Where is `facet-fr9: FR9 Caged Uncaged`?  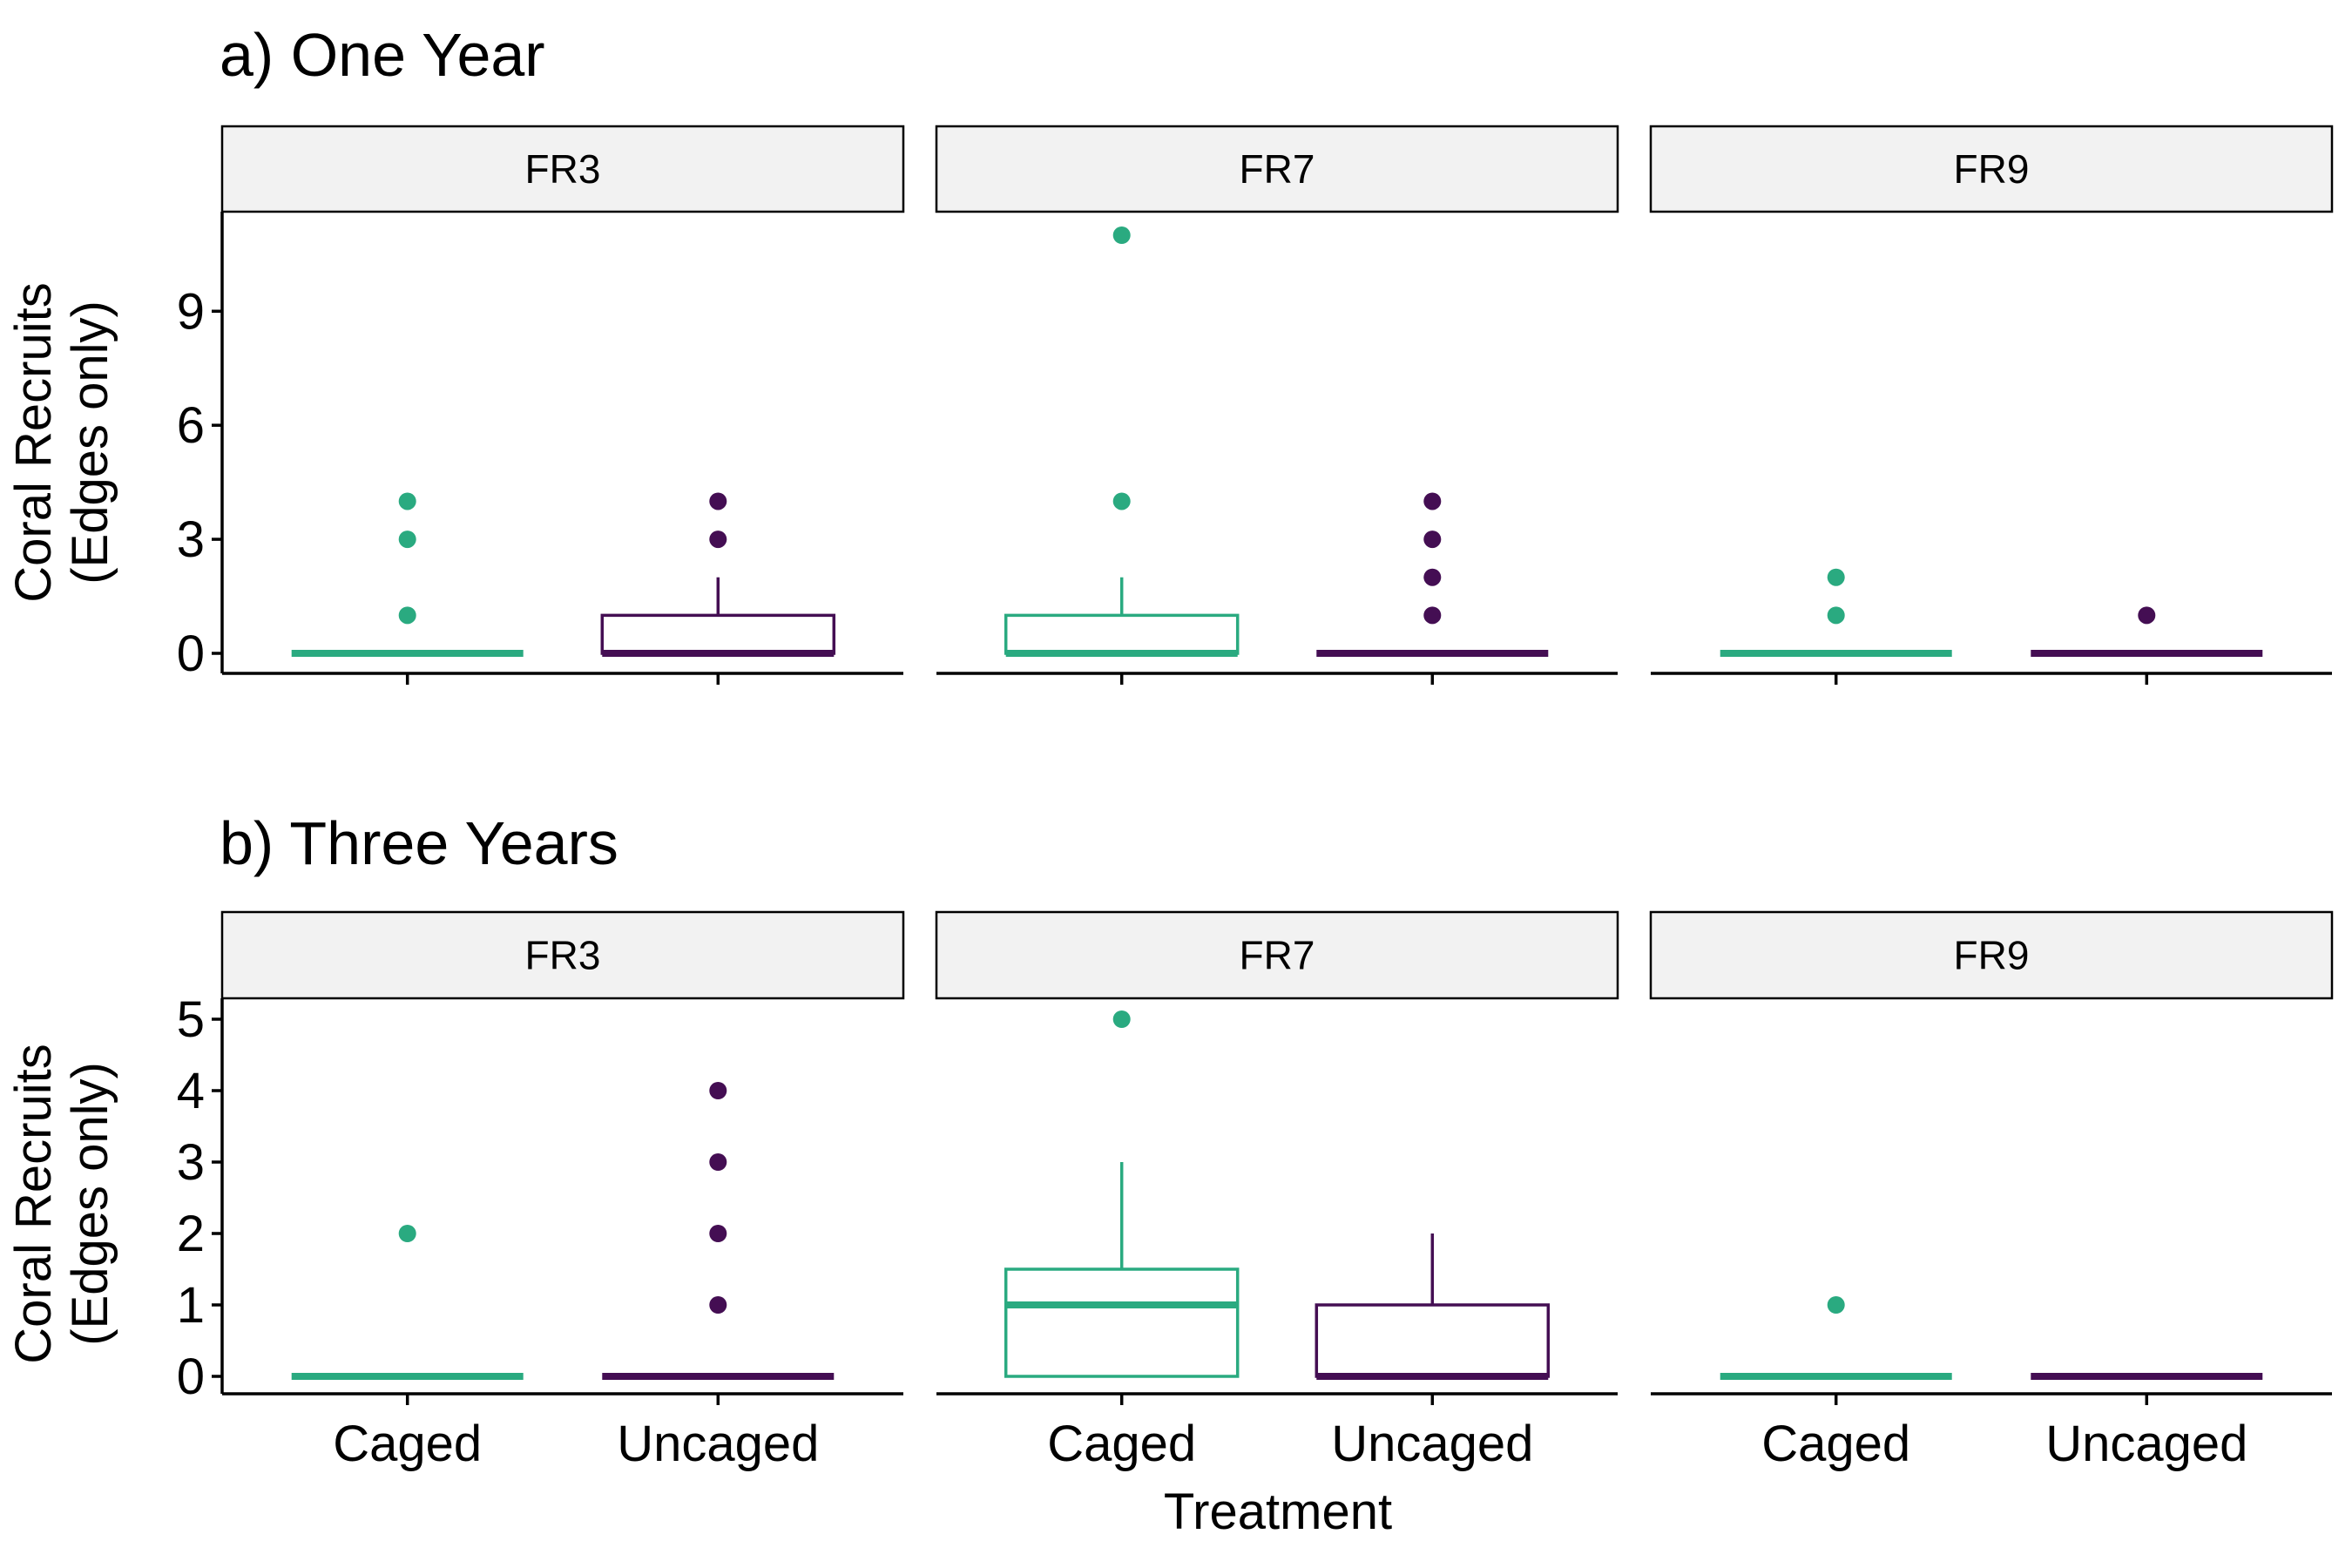 facet-fr9: FR9 Caged Uncaged is located at coordinates (1992, 1191).